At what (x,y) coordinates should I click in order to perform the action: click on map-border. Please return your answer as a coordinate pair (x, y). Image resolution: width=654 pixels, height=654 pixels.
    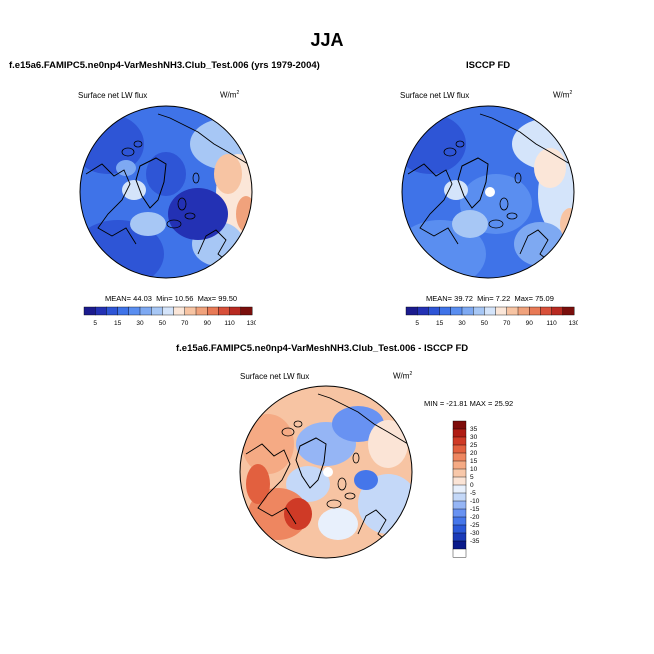
    Looking at the image, I should click on (488, 192).